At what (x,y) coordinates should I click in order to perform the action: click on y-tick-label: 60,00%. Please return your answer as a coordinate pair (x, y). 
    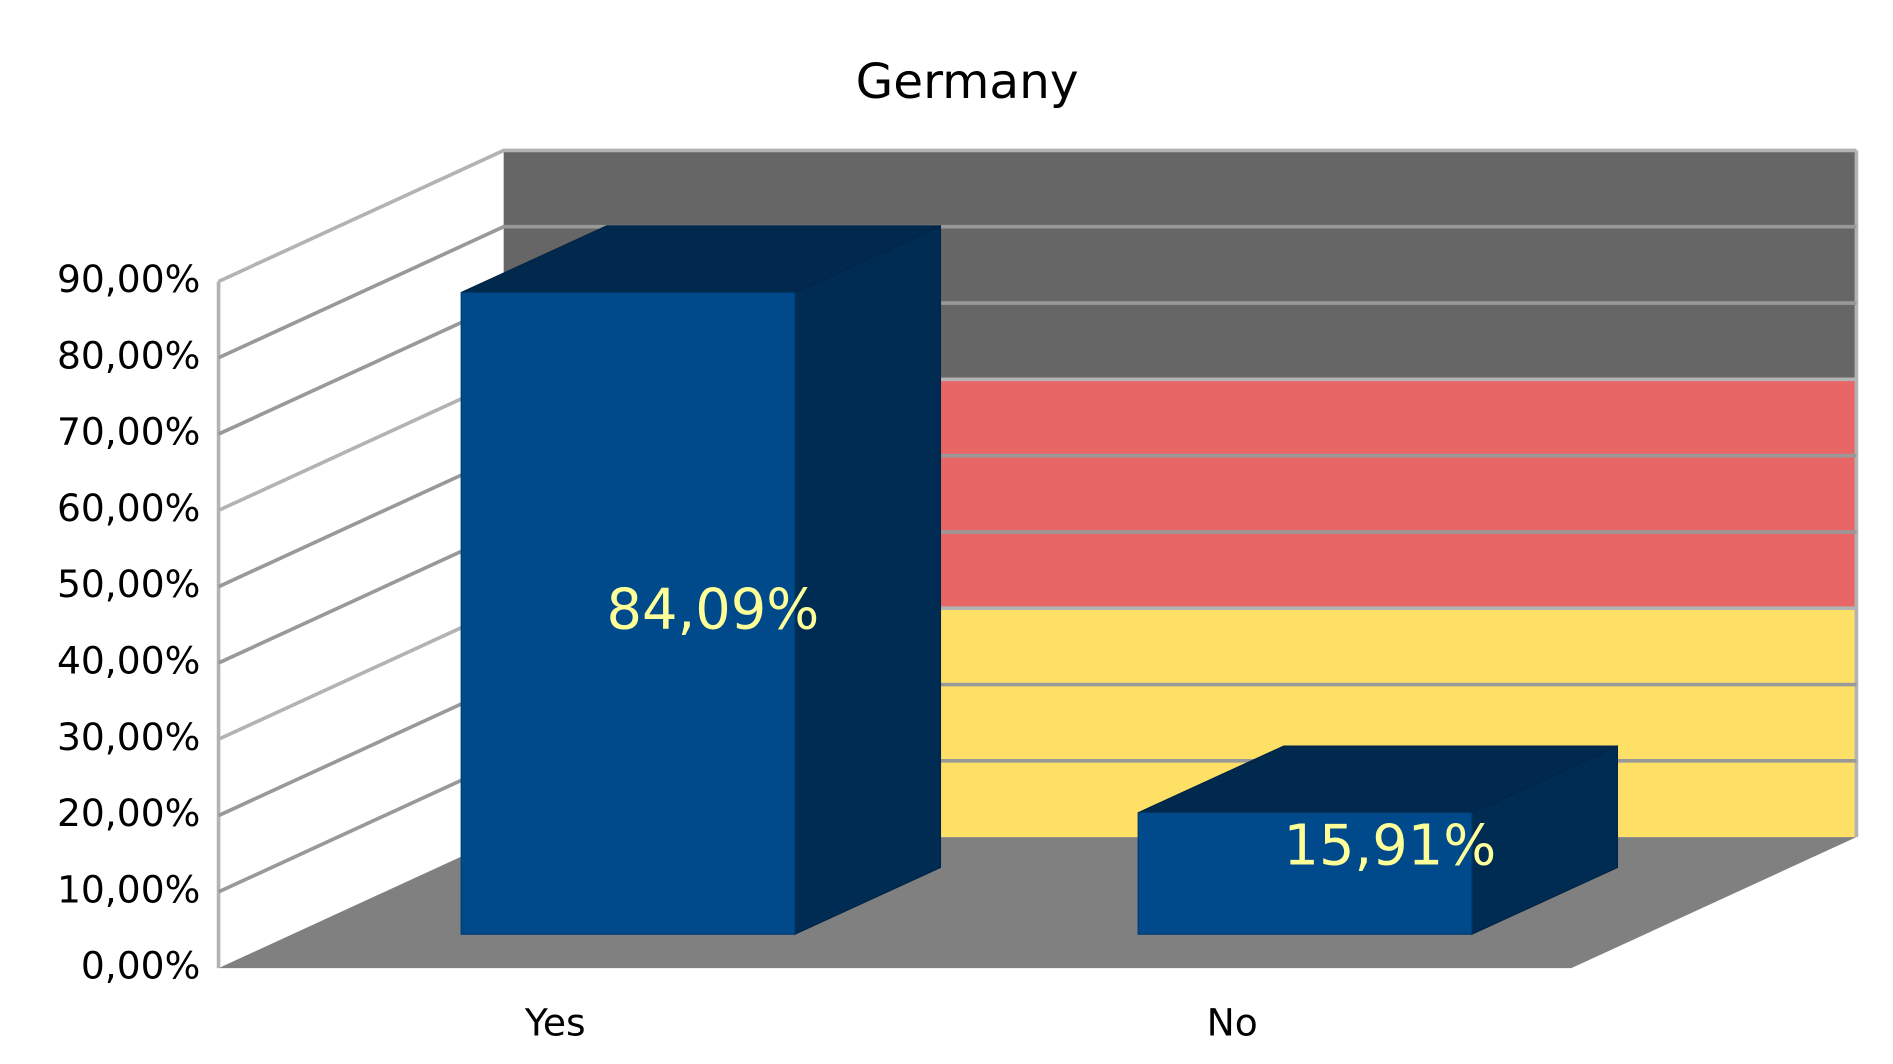
    Looking at the image, I should click on (128, 508).